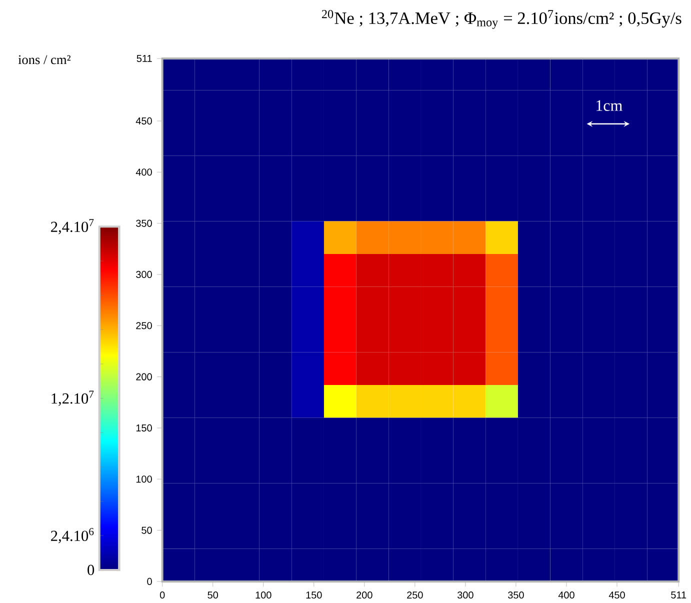 The width and height of the screenshot is (691, 603). I want to click on annotation: 1cm, so click(609, 105).